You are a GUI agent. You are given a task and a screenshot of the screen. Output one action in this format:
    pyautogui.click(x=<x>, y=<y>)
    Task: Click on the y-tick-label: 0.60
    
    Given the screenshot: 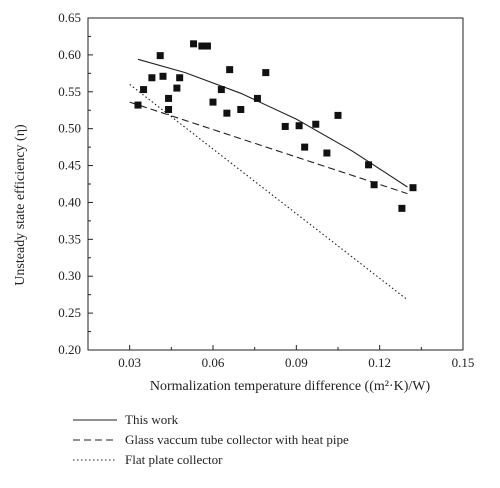 What is the action you would take?
    pyautogui.click(x=69, y=54)
    